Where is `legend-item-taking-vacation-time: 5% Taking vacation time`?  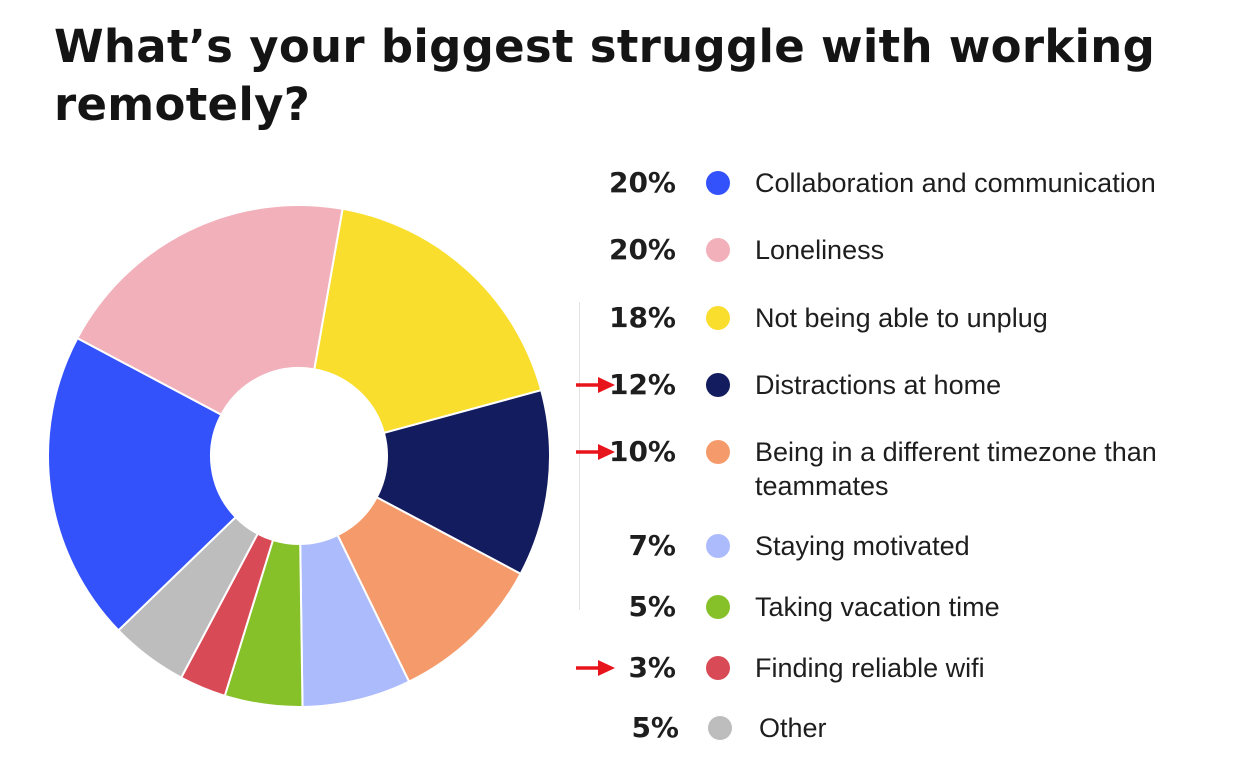 legend-item-taking-vacation-time: 5% Taking vacation time is located at coordinates (619, 610).